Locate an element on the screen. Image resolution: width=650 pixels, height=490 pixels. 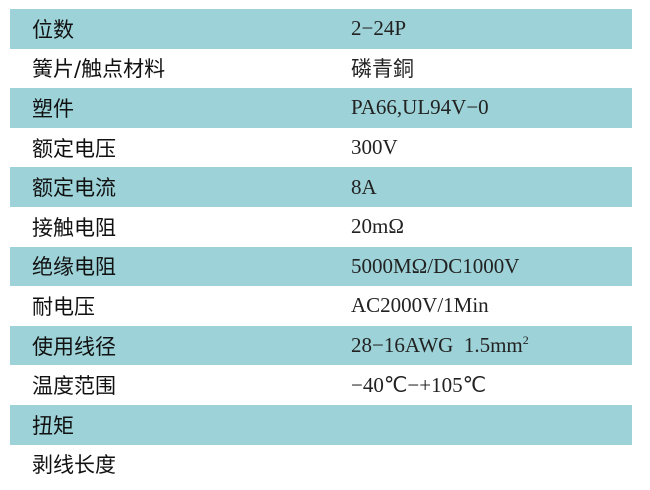
spec-label: 使用线径 is located at coordinates (74, 346).